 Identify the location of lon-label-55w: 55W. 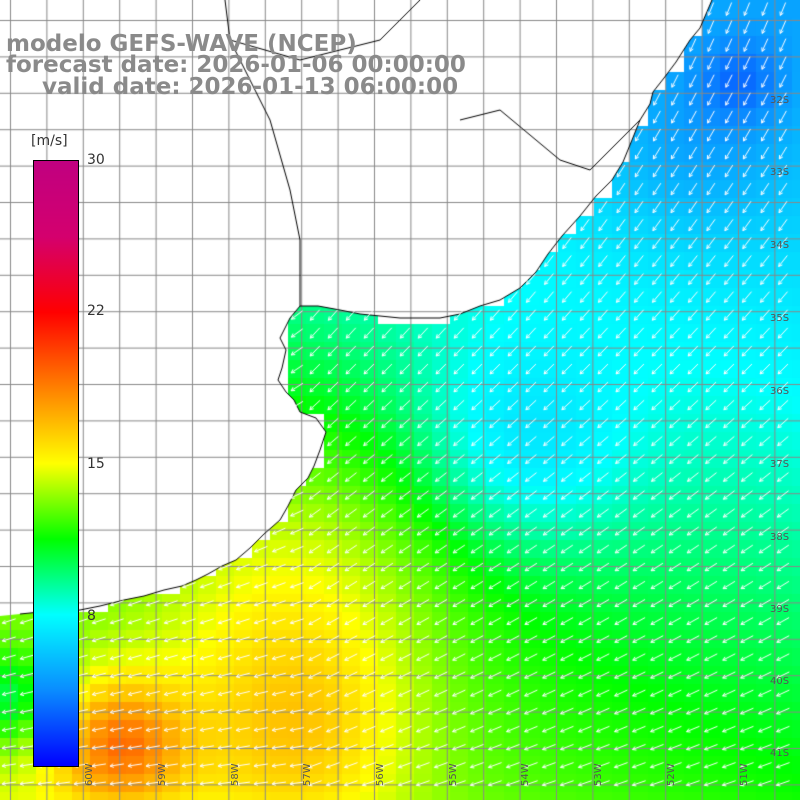
(453, 774).